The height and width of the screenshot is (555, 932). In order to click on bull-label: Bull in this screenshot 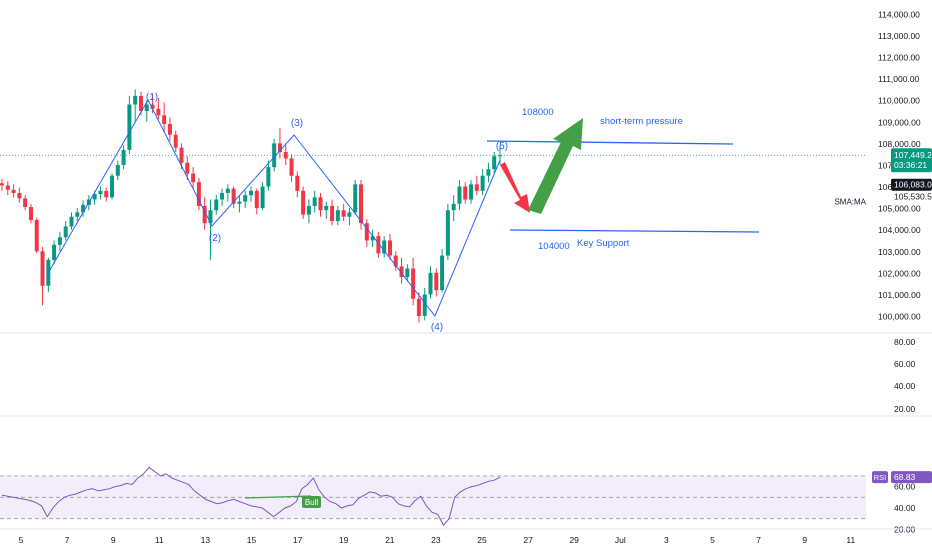, I will do `click(312, 502)`.